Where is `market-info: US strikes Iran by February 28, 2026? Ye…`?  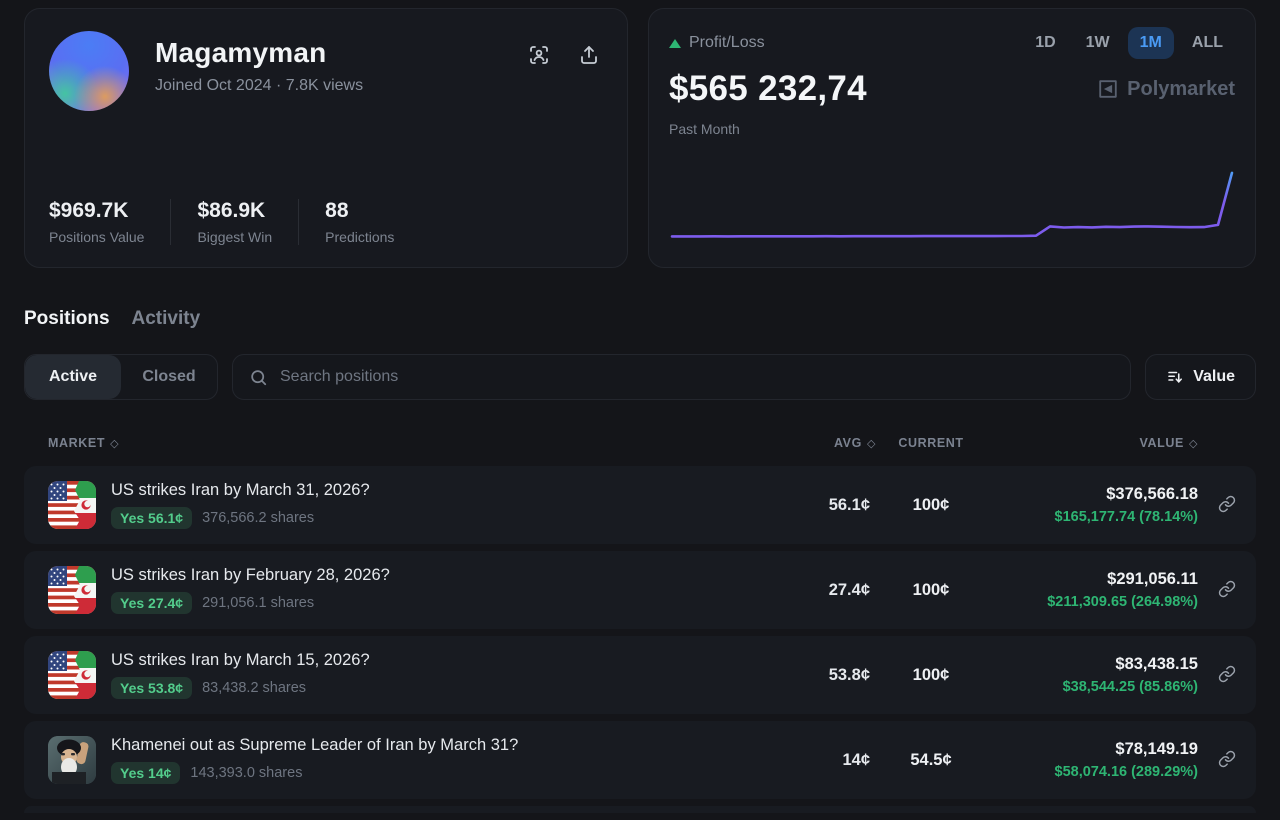 market-info: US strikes Iran by February 28, 2026? Ye… is located at coordinates (250, 590).